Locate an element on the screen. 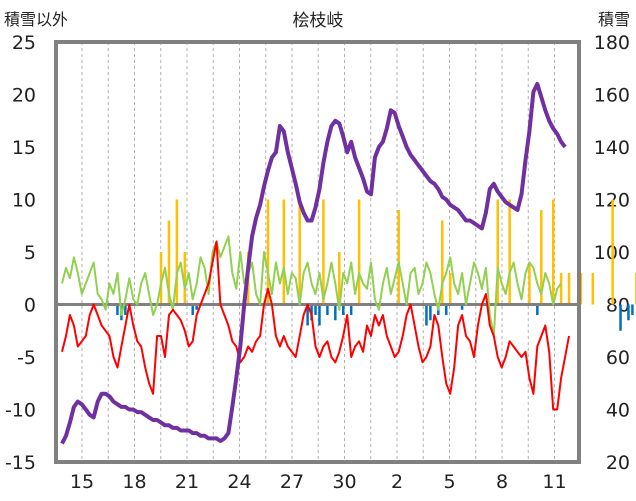 The width and height of the screenshot is (636, 501). y-tick-label-left: 0 is located at coordinates (30, 306).